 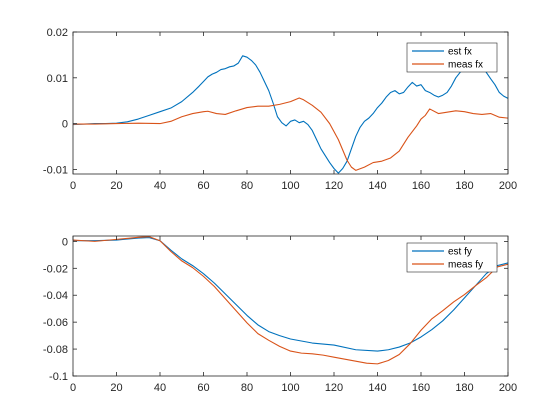 What do you see at coordinates (291, 134) in the screenshot?
I see `series-line-meas-fx` at bounding box center [291, 134].